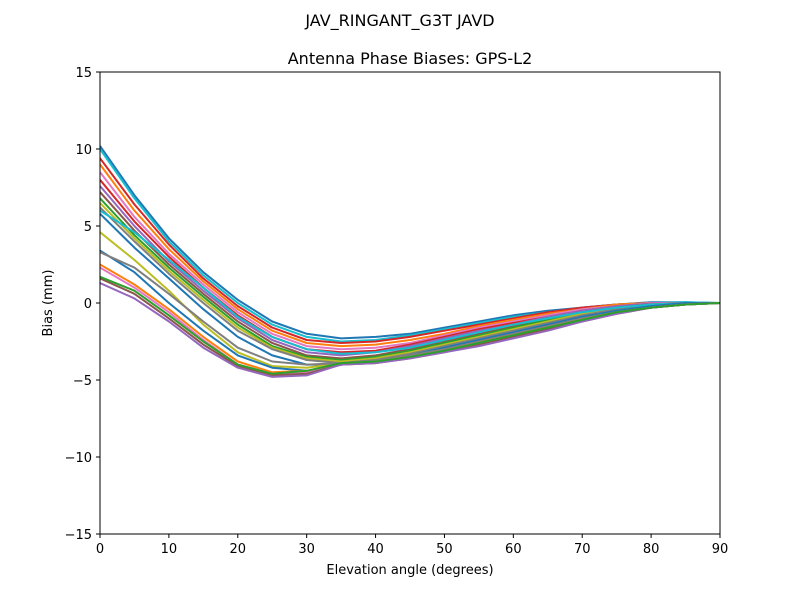 This screenshot has width=800, height=600. I want to click on x-tick-label: 40, so click(375, 549).